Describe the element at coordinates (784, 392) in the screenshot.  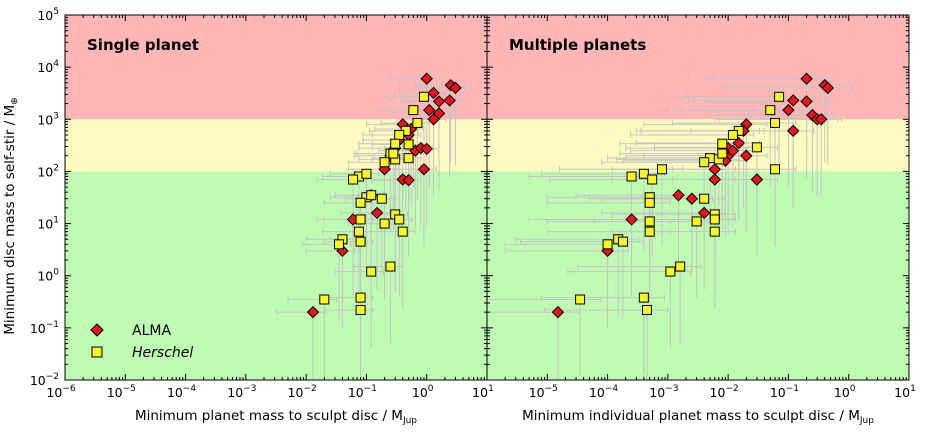
I see `x-tick-label: 10⁻¹` at that location.